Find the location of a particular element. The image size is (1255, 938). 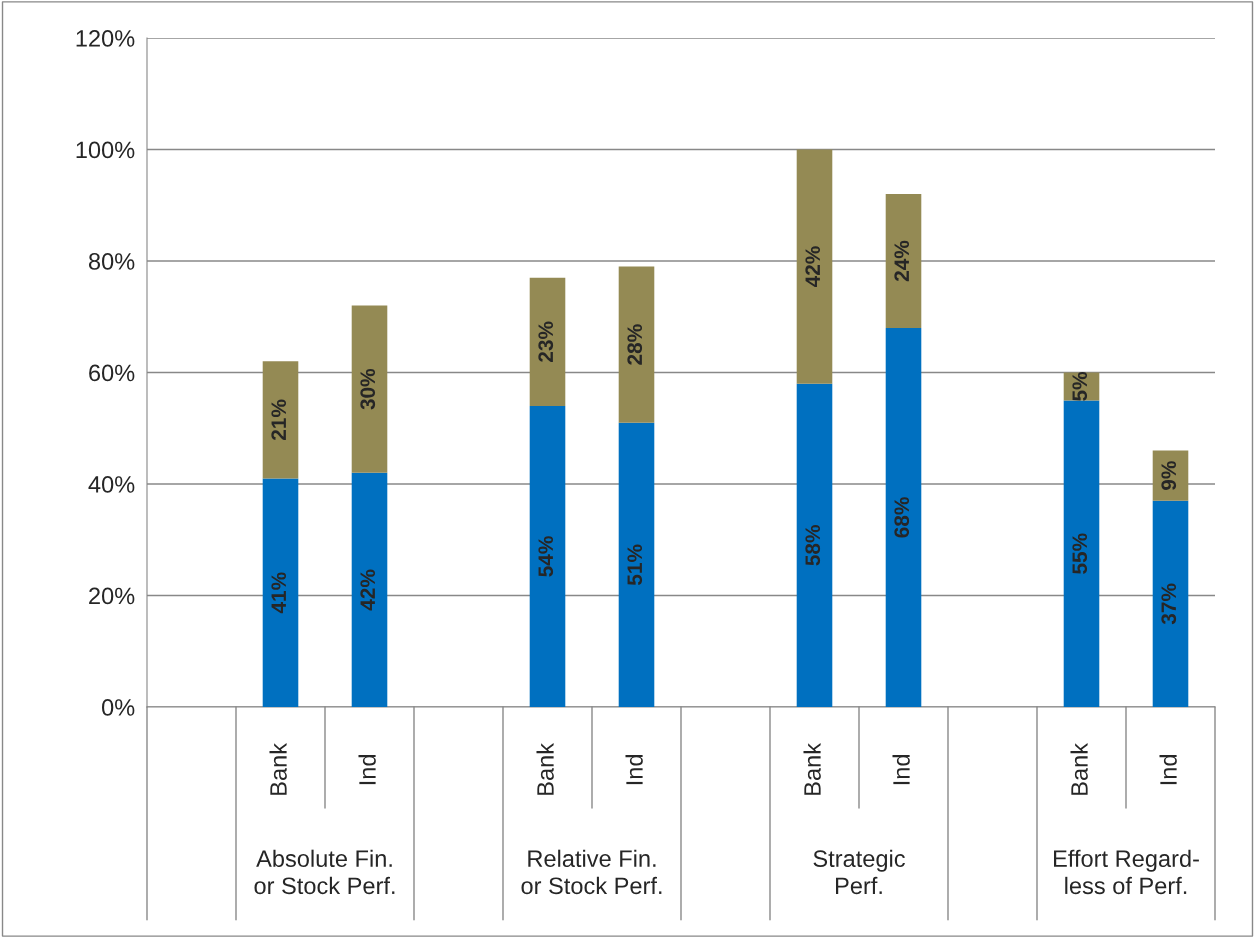

y-tick-label: 0% is located at coordinates (118, 707).